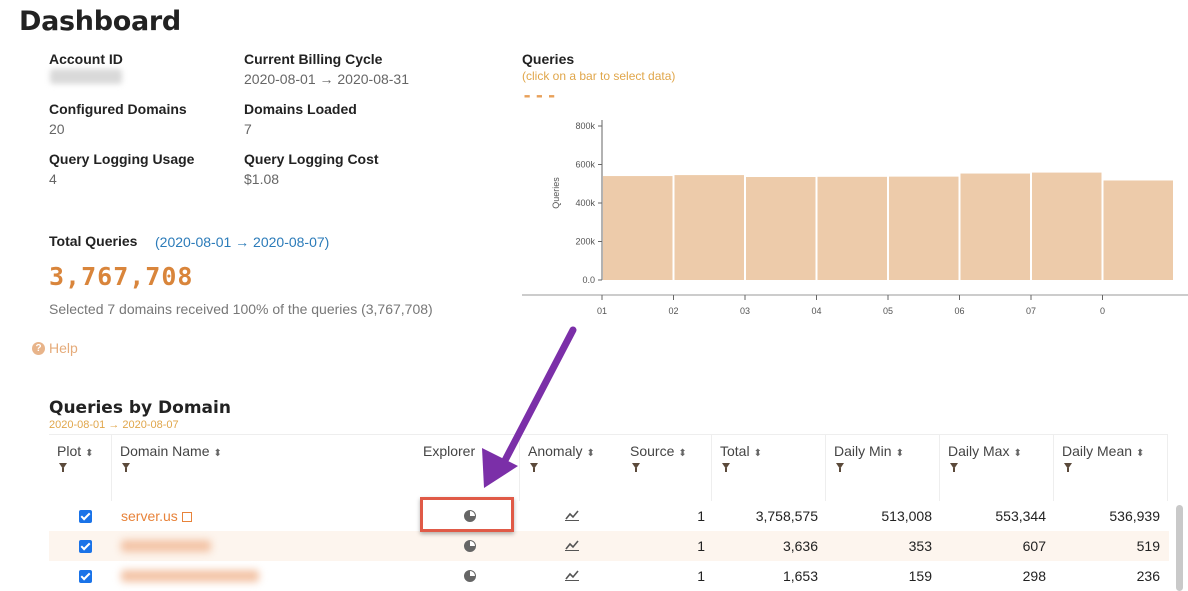  Describe the element at coordinates (1111, 467) in the screenshot. I see `column-header-daily-mean: Daily Mean ⬍` at that location.